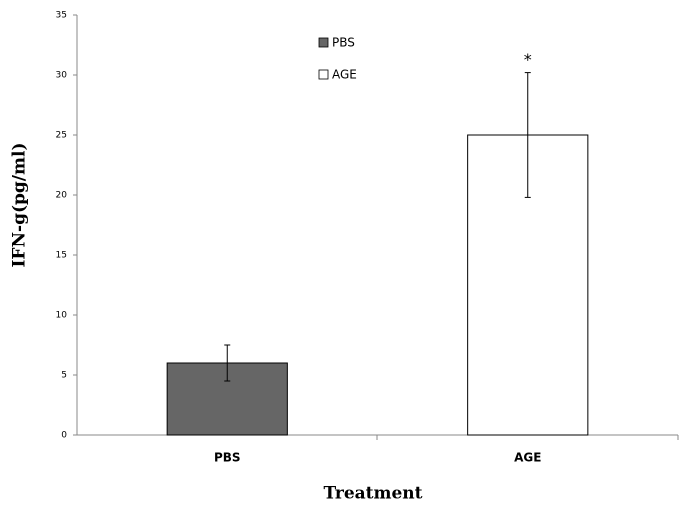 Image resolution: width=691 pixels, height=512 pixels. I want to click on legend-label: AGE, so click(344, 75).